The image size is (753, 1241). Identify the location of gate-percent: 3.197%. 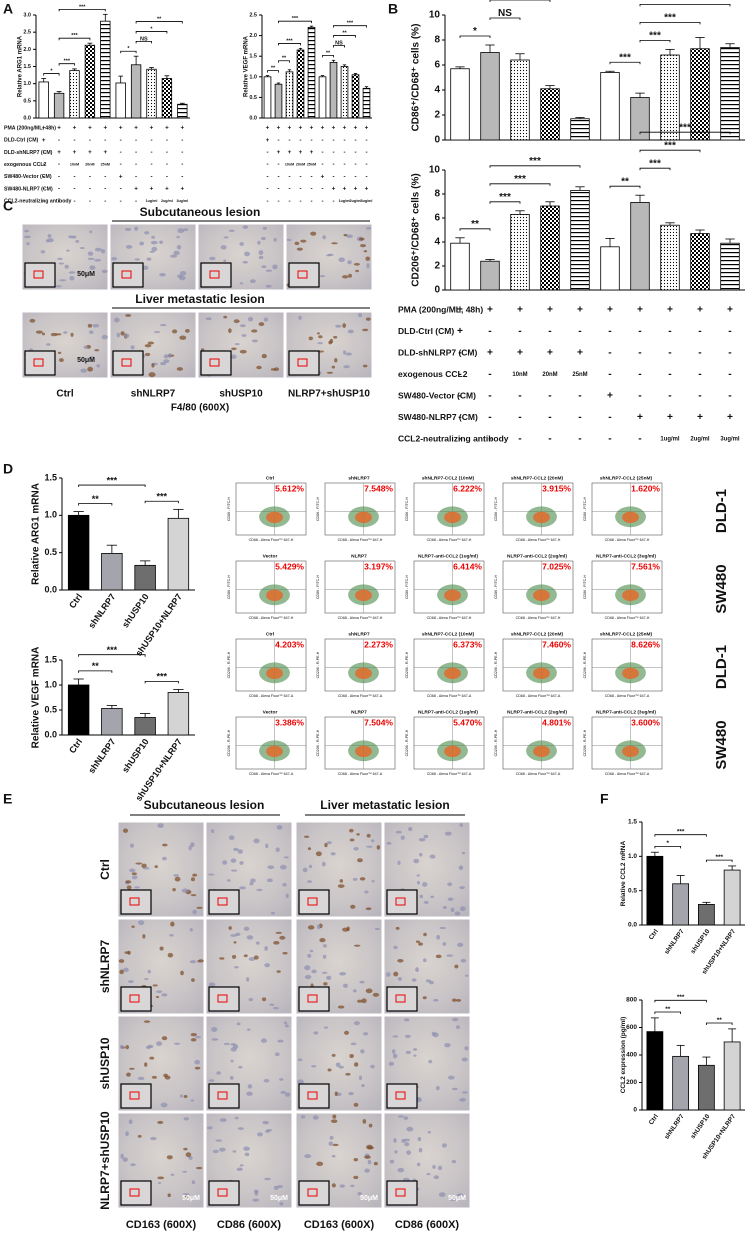
(378, 566).